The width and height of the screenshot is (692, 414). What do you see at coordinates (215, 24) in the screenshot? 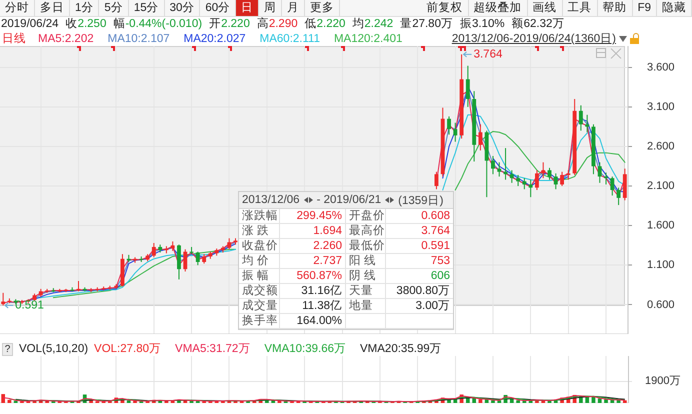
I see `text: 开` at bounding box center [215, 24].